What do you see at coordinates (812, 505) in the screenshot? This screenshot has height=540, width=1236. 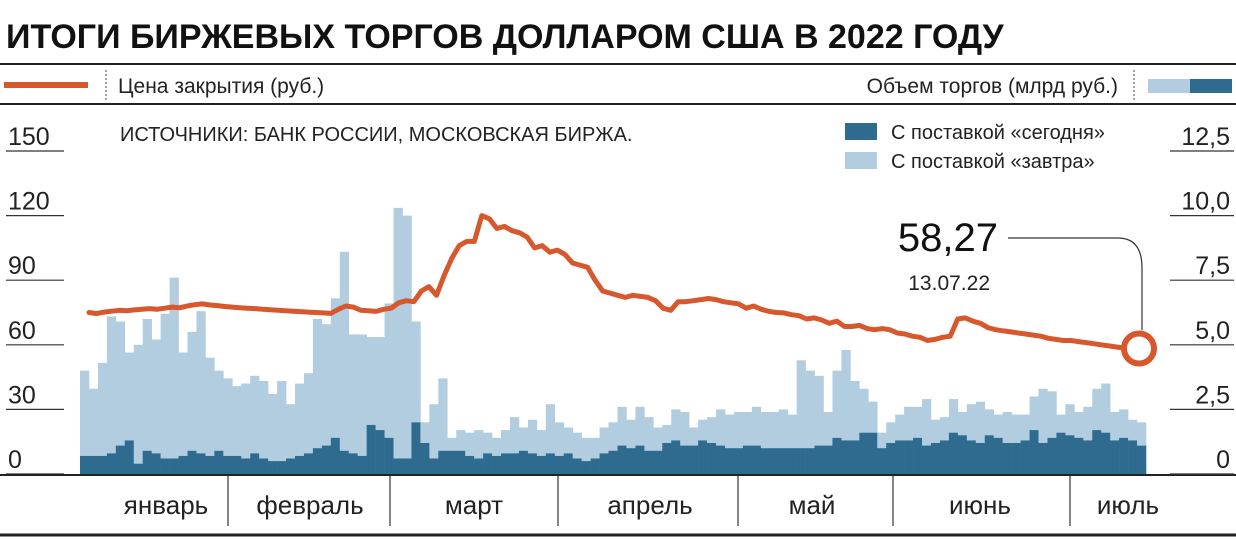 I see `month-label: май` at bounding box center [812, 505].